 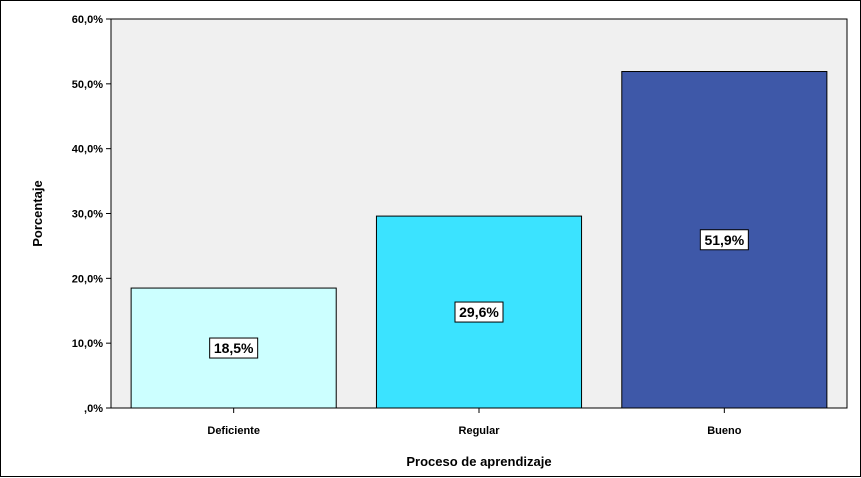 I want to click on y-axis: ,0% 10,0% 20,0% 30,0% 40,0% 50,0% 60,0%, so click(x=91, y=214).